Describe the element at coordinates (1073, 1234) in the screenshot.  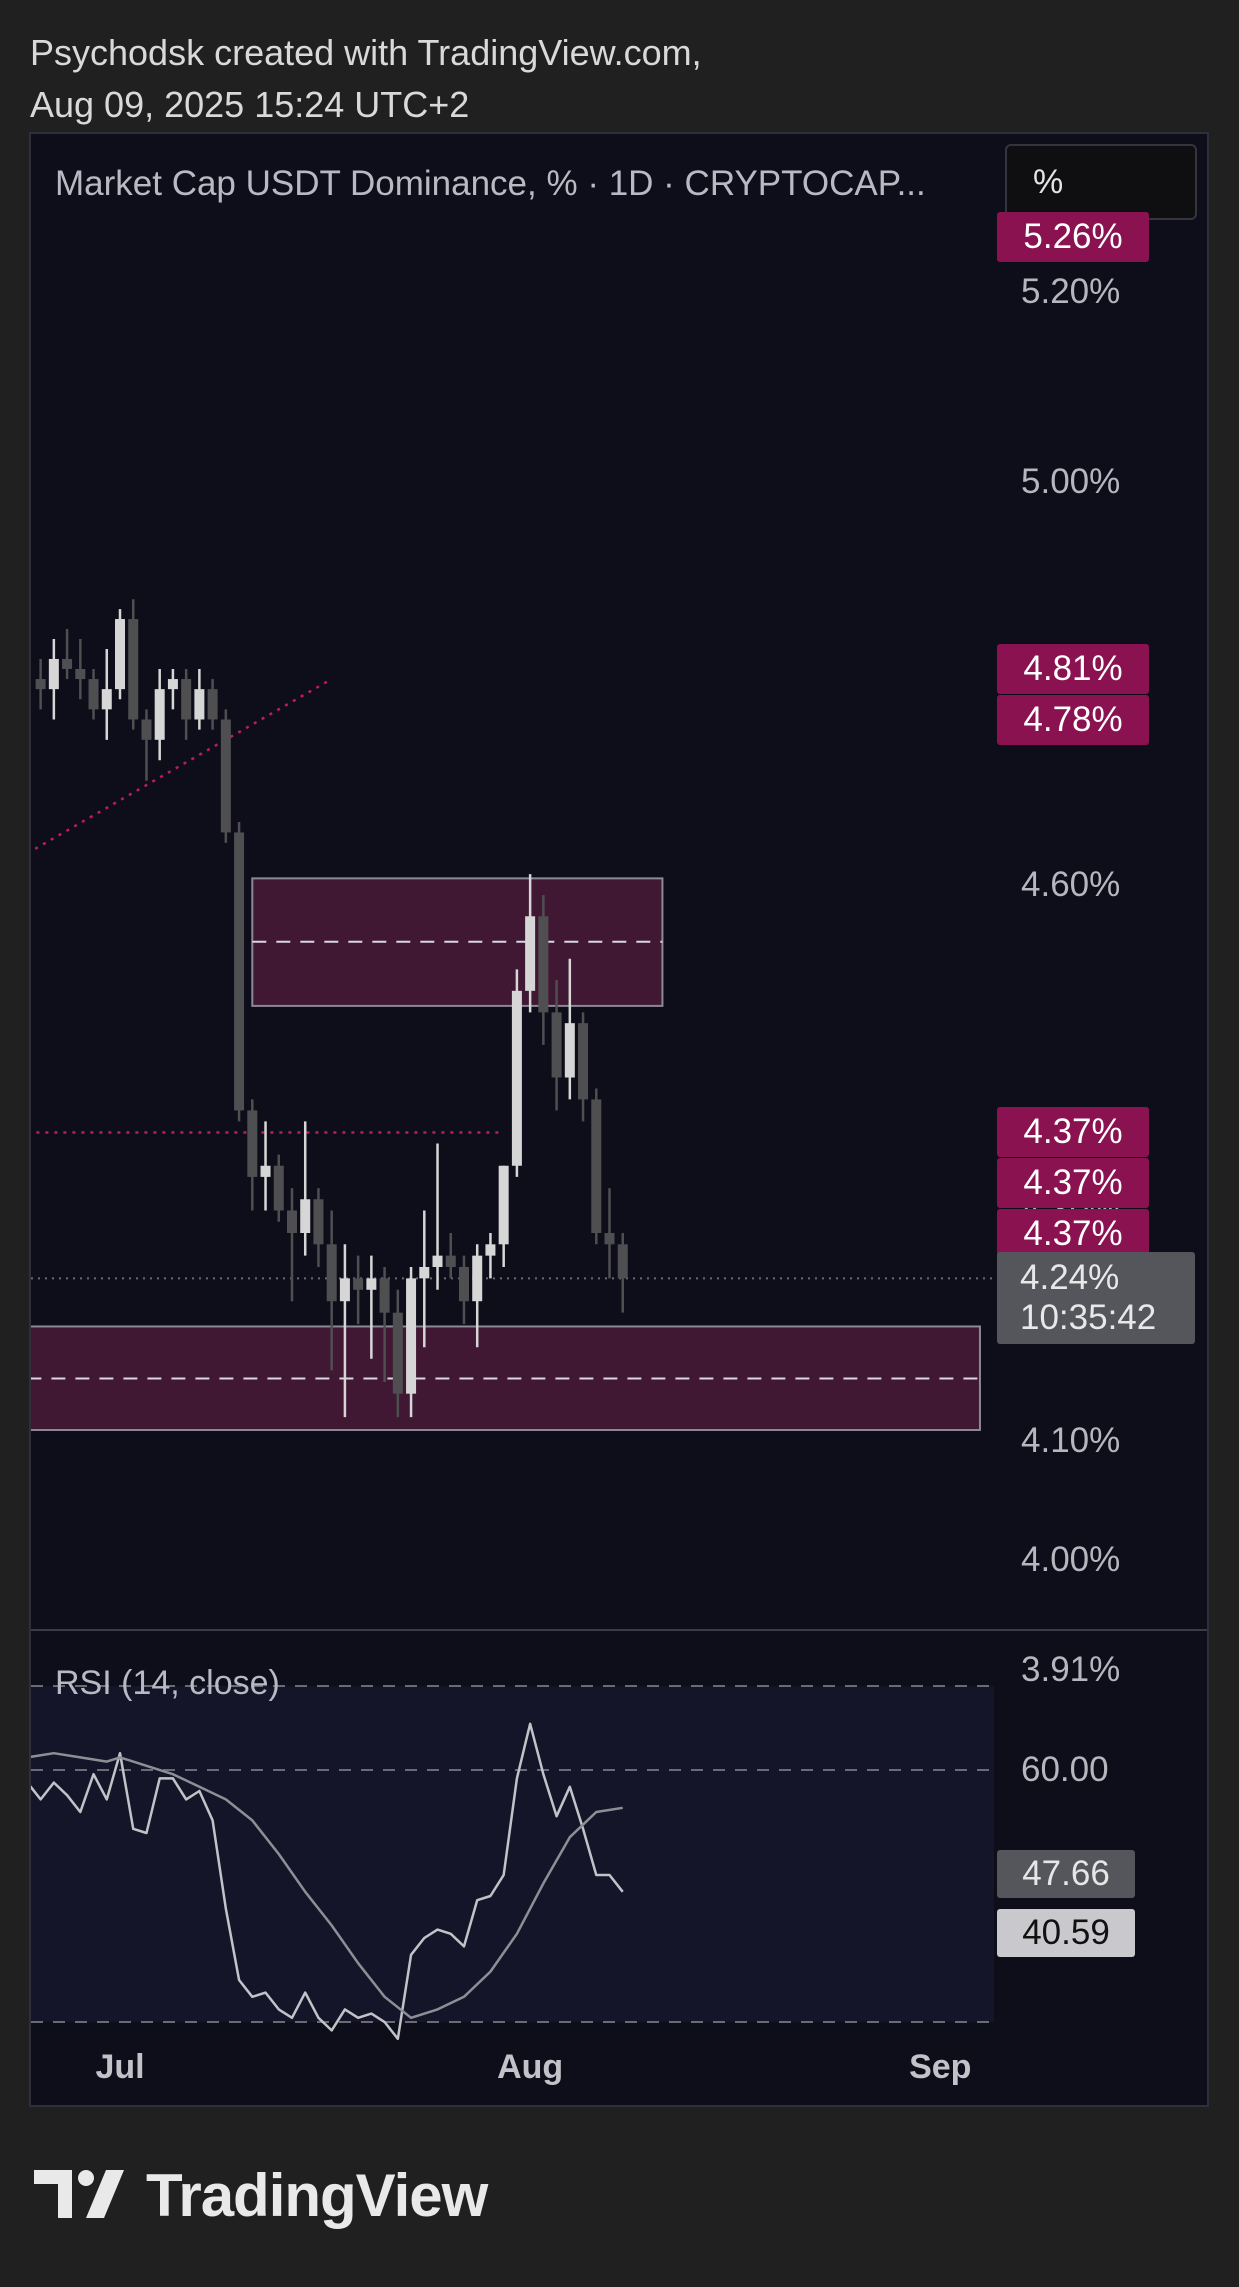
I see `price-level-tag: 4.37%` at that location.